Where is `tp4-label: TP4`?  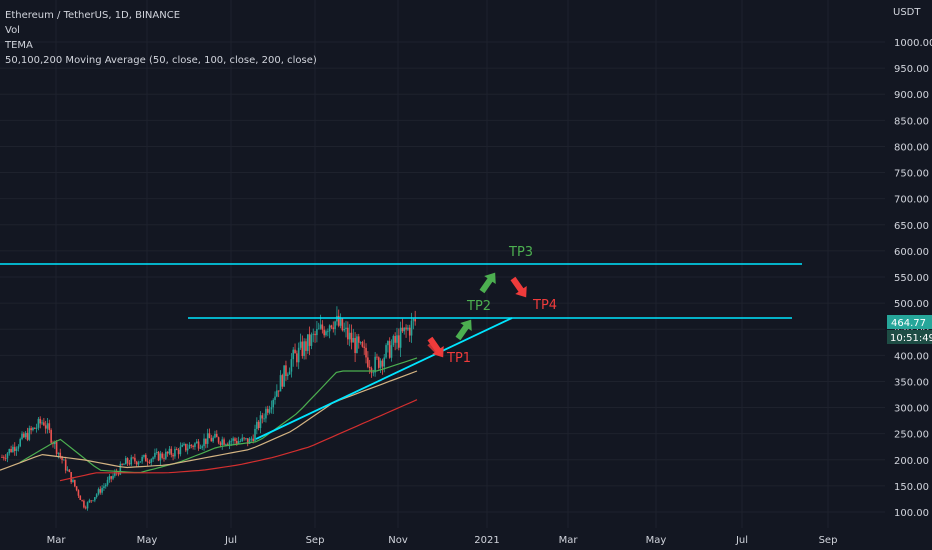
tp4-label: TP4 is located at coordinates (544, 305).